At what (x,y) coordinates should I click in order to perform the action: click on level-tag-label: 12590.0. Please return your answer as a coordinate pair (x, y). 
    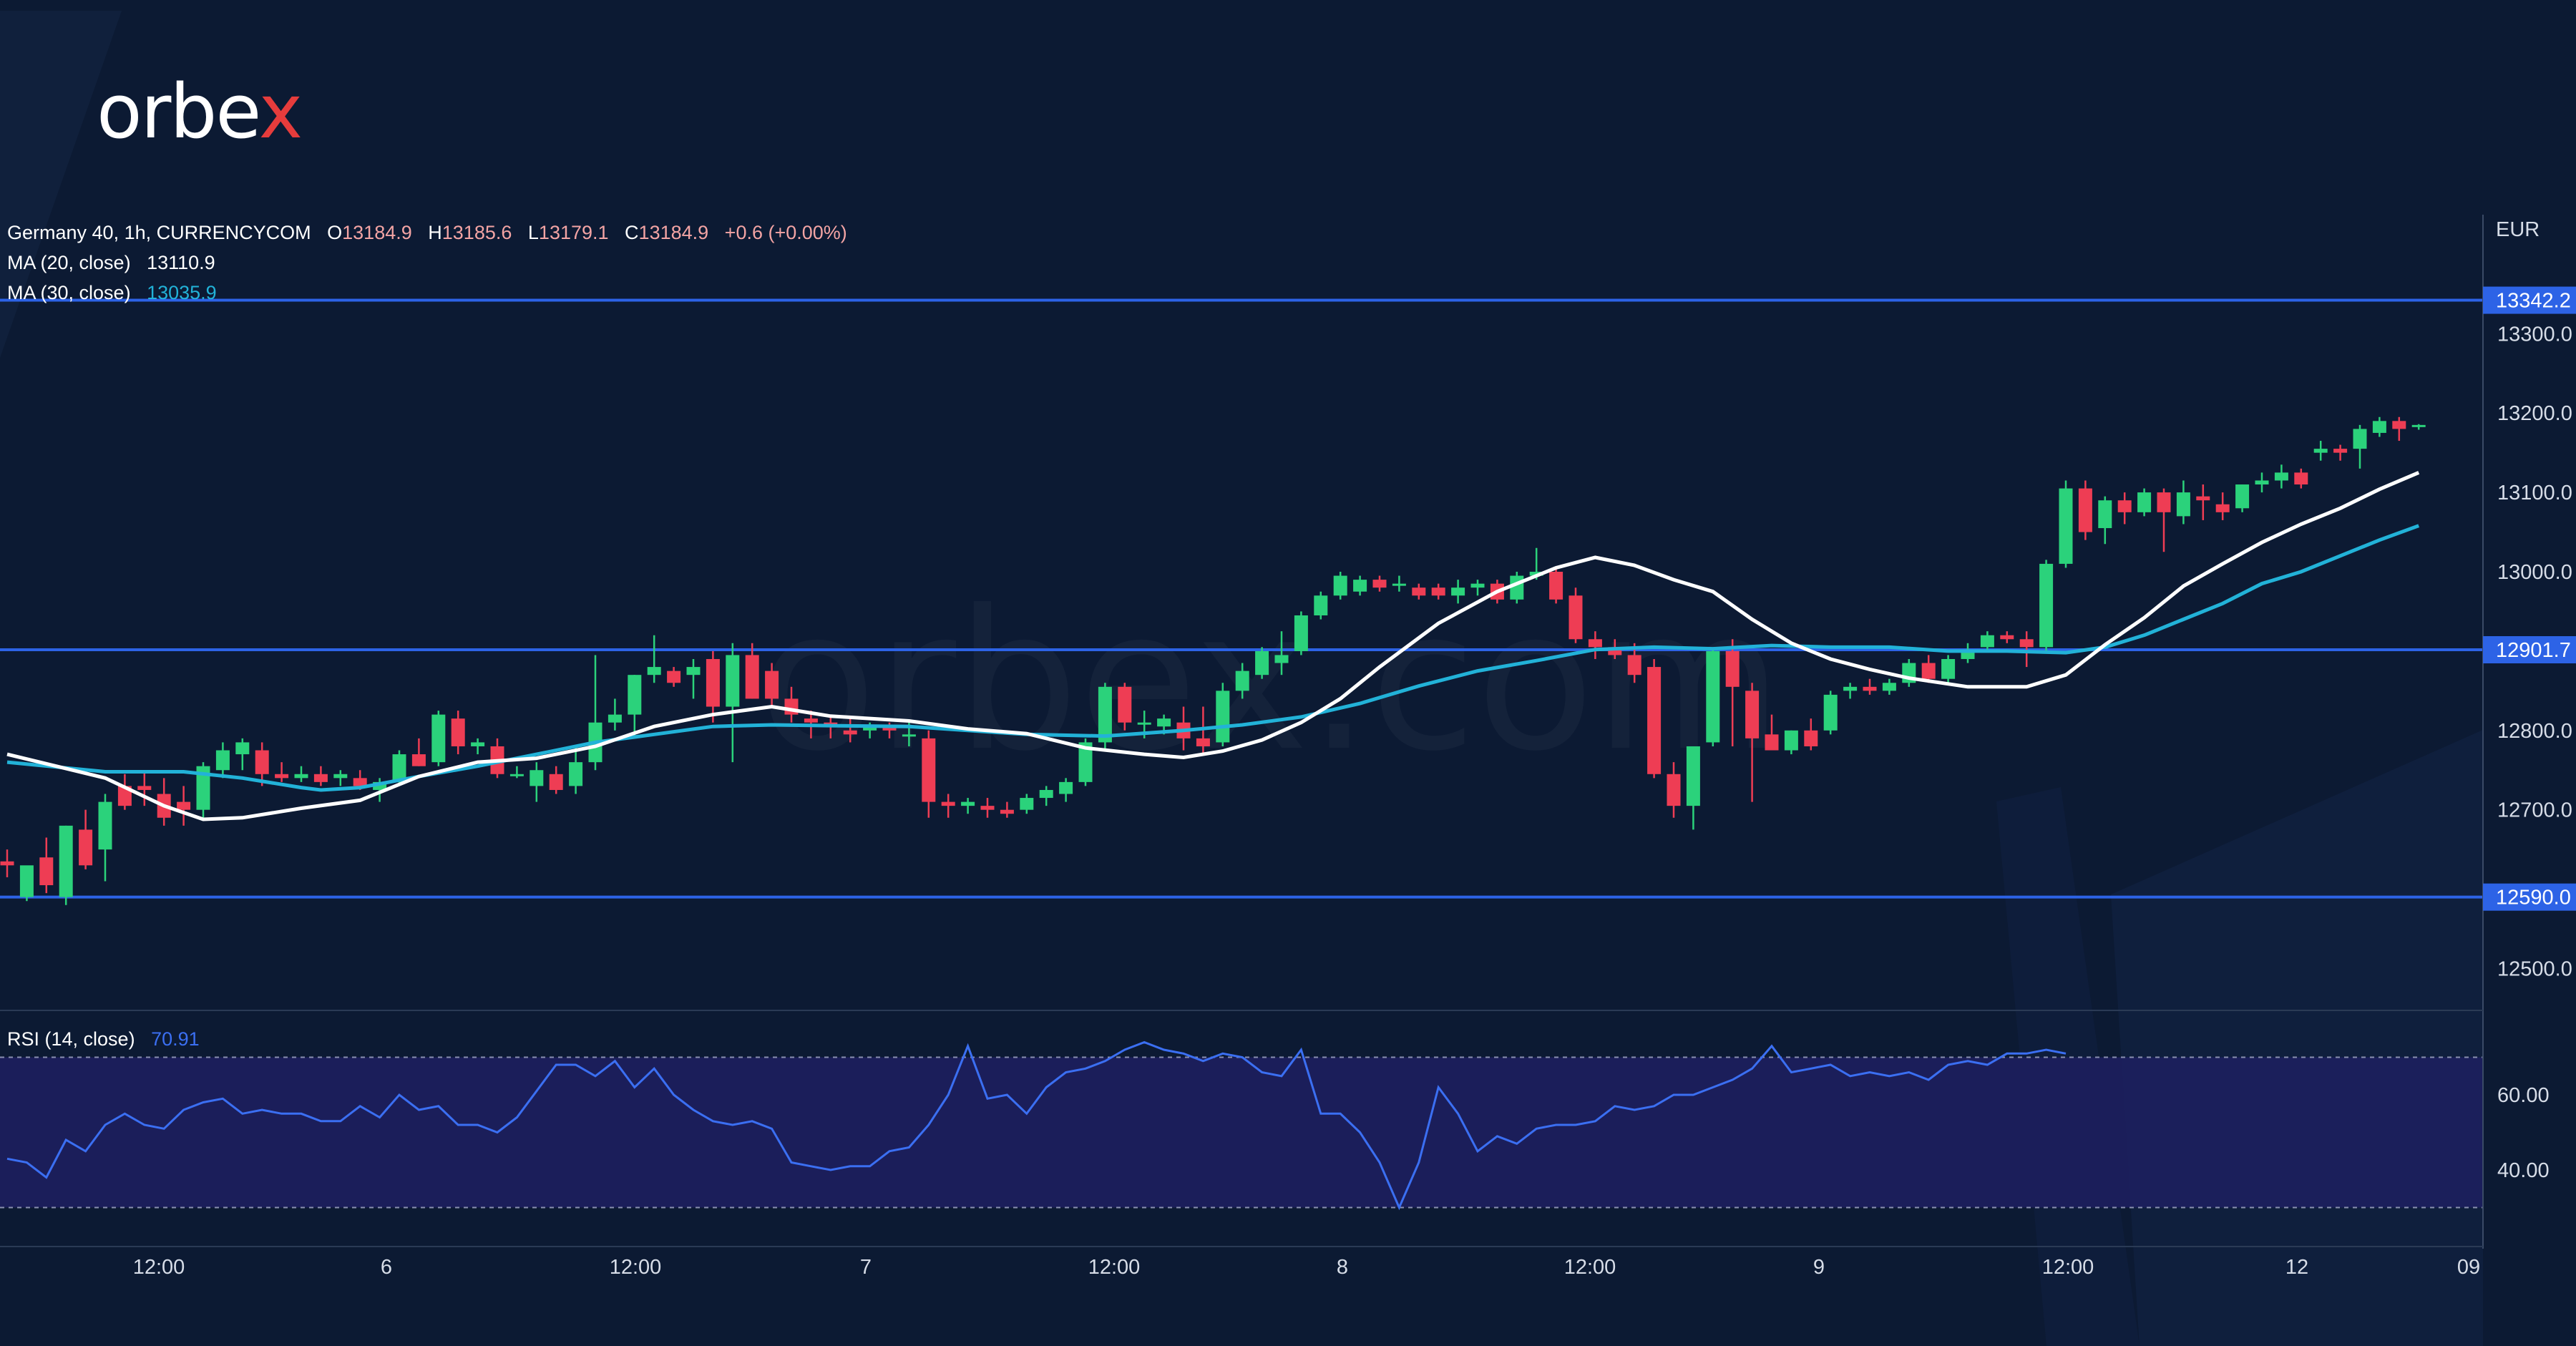
    Looking at the image, I should click on (2533, 898).